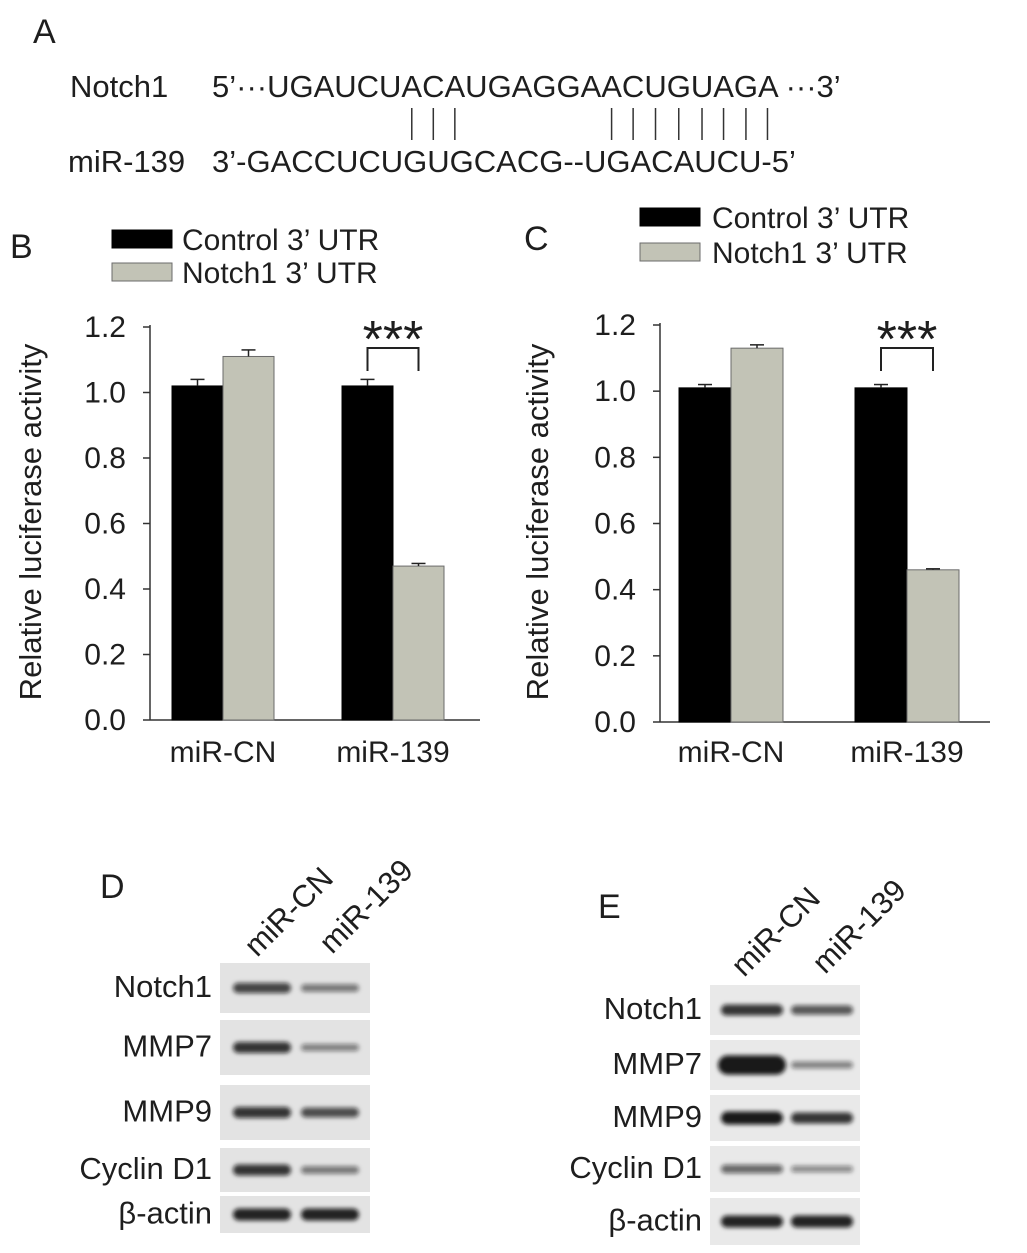 This screenshot has height=1253, width=1027. What do you see at coordinates (21, 247) in the screenshot?
I see `panel-label: B` at bounding box center [21, 247].